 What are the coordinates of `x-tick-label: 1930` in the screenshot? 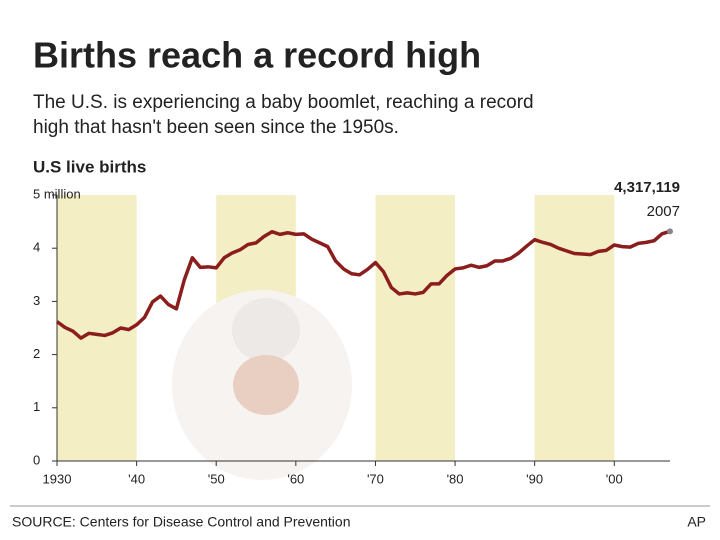 It's located at (57, 478).